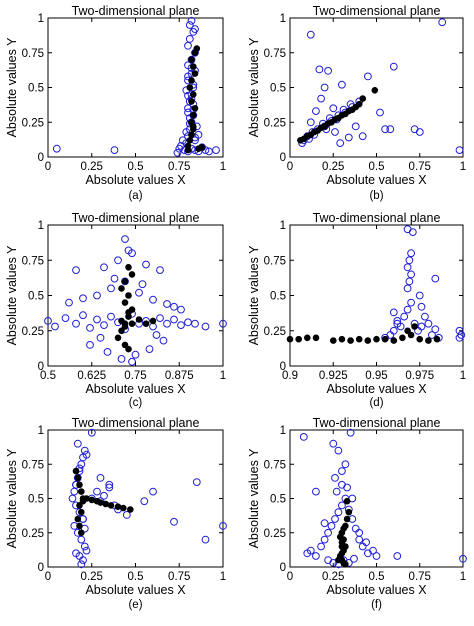 This screenshot has height=626, width=474. I want to click on panel-caption: (a), so click(135, 196).